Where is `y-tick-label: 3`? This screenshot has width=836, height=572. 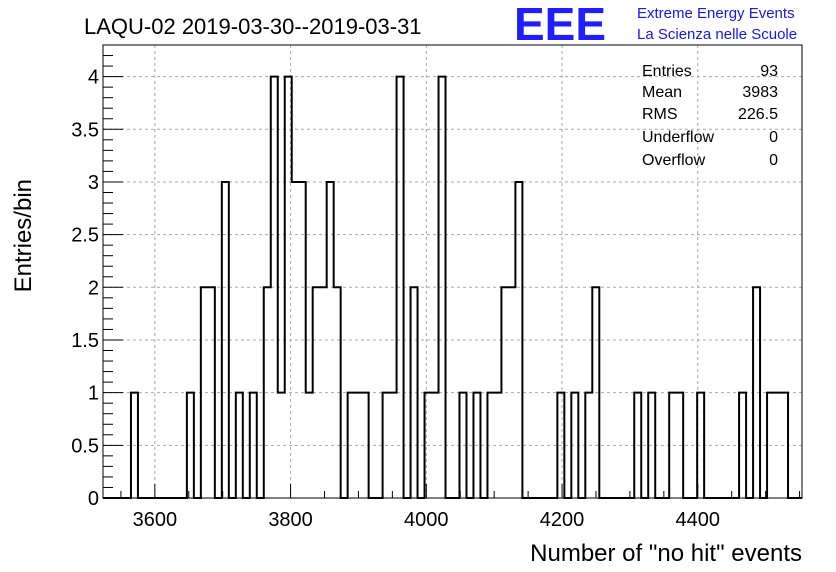
y-tick-label: 3 is located at coordinates (93, 183).